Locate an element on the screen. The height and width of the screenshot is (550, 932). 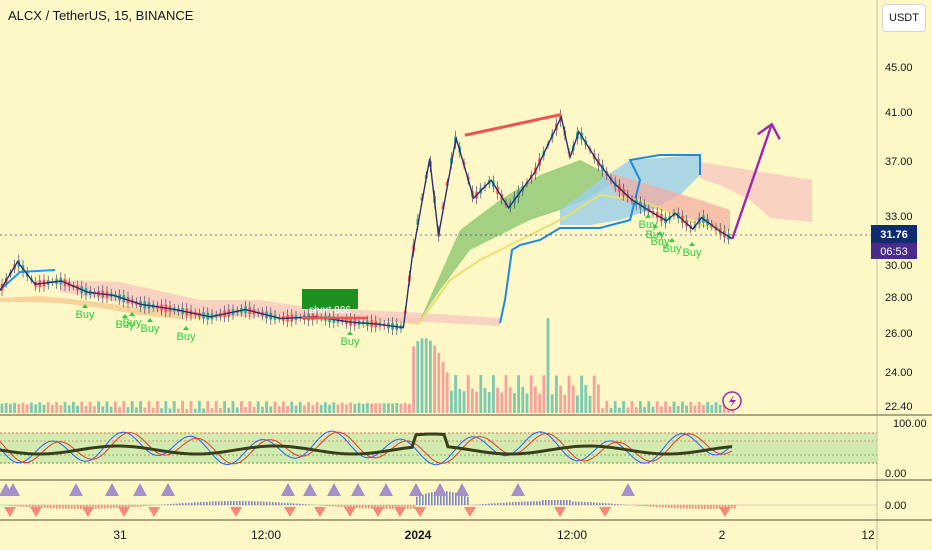
orange-cloud is located at coordinates (210, 310).